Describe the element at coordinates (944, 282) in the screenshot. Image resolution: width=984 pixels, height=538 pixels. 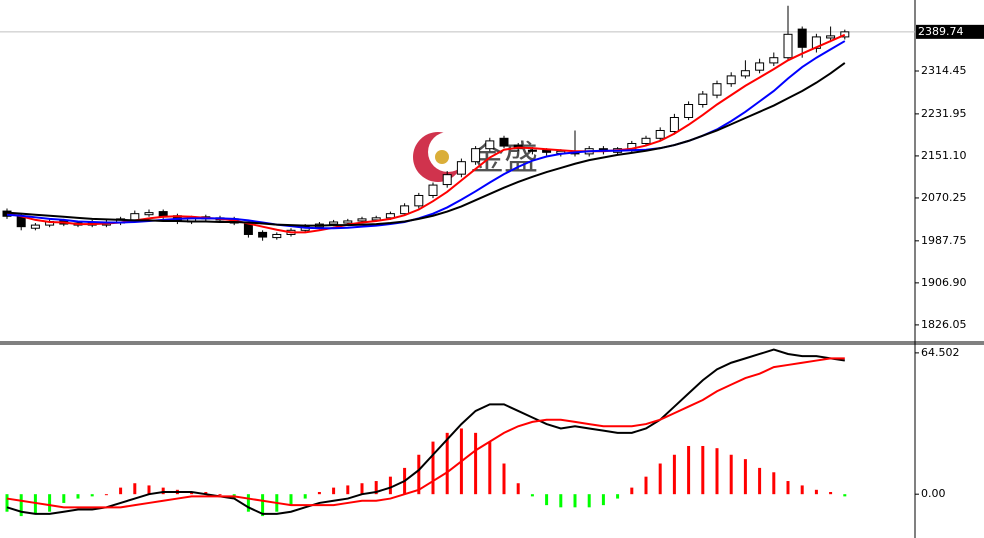
I see `y-tick-label: 1906.90` at that location.